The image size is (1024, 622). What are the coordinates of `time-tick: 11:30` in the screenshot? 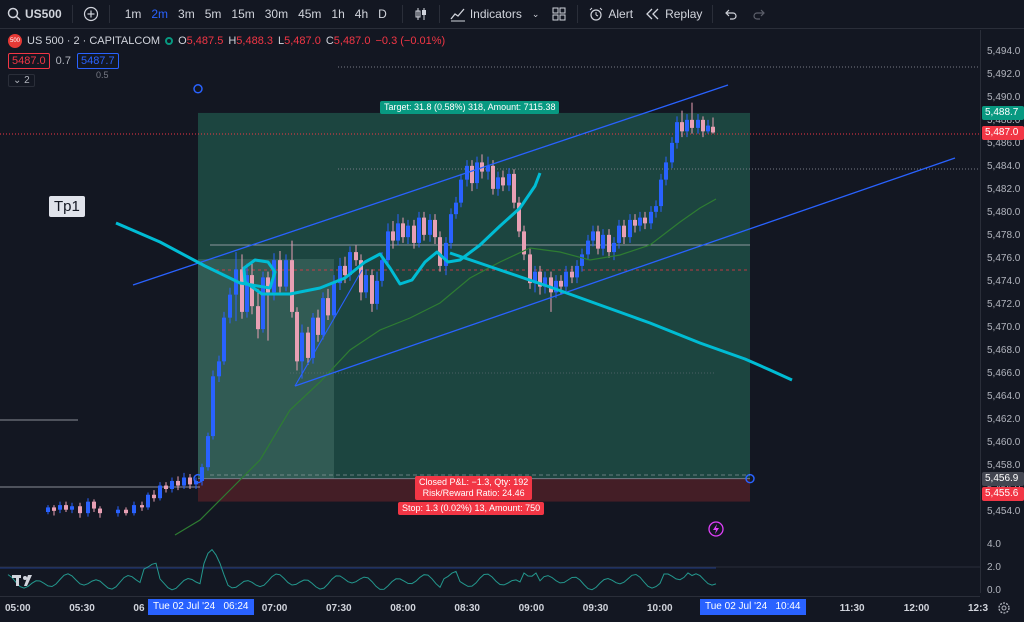 It's located at (852, 608).